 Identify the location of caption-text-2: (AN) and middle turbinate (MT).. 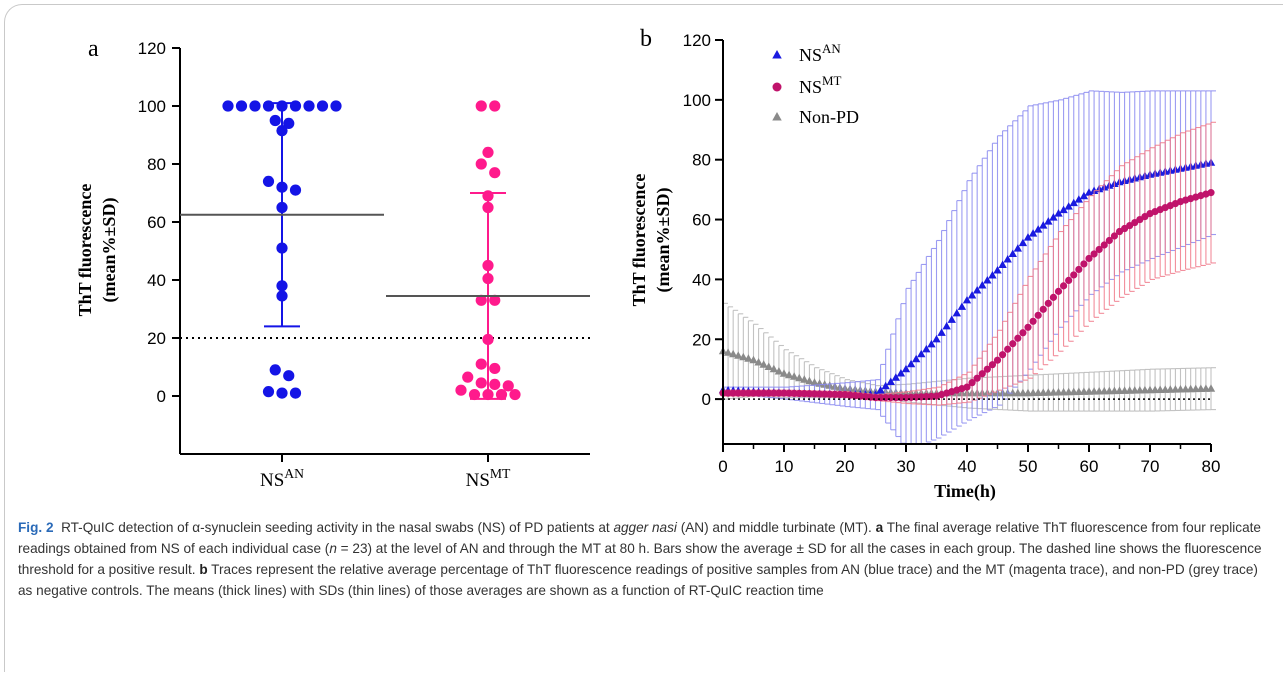
(776, 527).